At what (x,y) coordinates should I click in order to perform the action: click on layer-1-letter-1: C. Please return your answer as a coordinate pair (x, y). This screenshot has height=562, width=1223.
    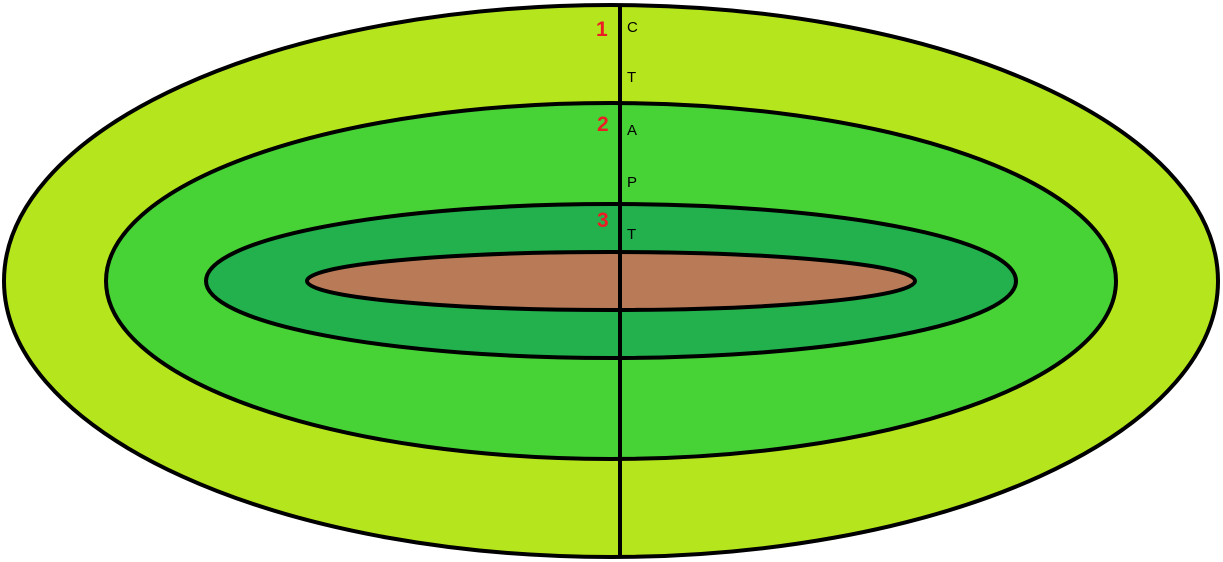
    Looking at the image, I should click on (632, 27).